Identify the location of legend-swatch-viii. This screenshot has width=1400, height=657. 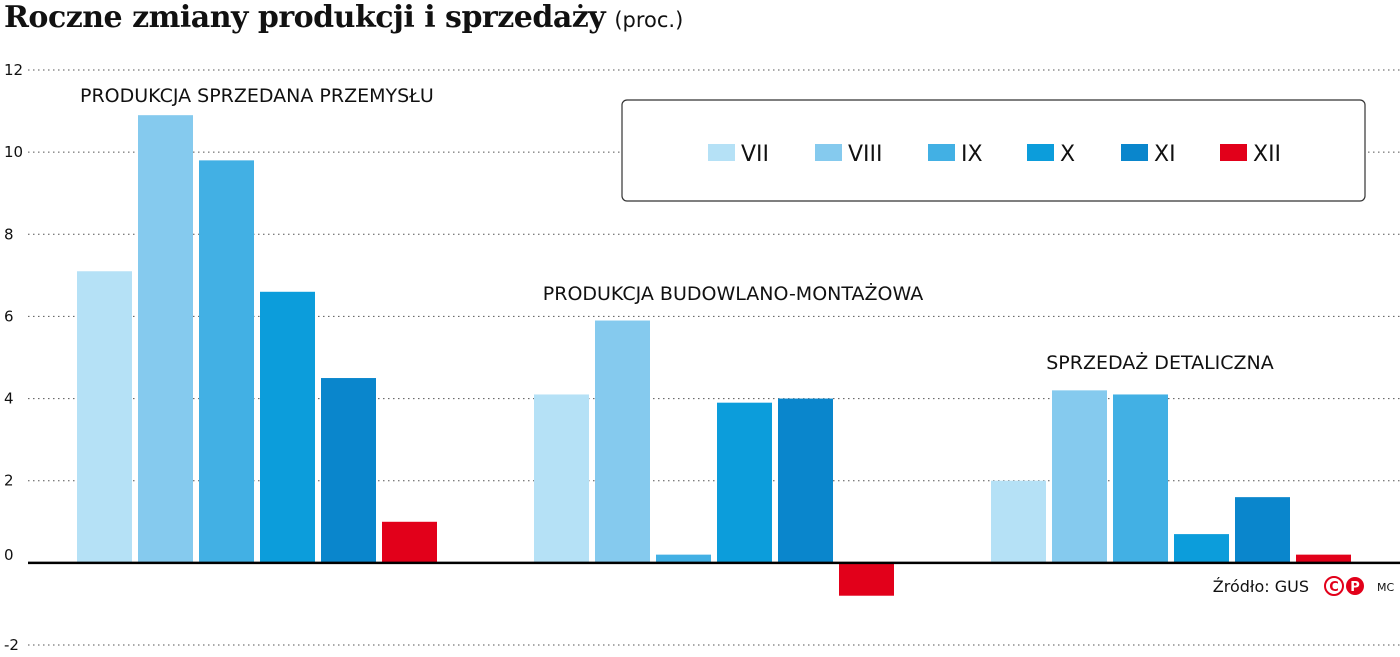
(828, 152).